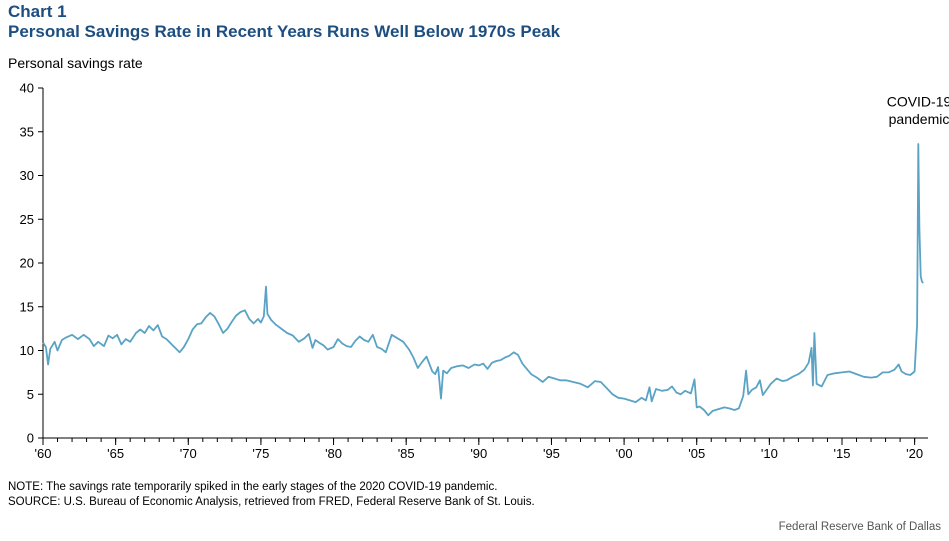  What do you see at coordinates (30, 438) in the screenshot?
I see `y-tick-label: 0` at bounding box center [30, 438].